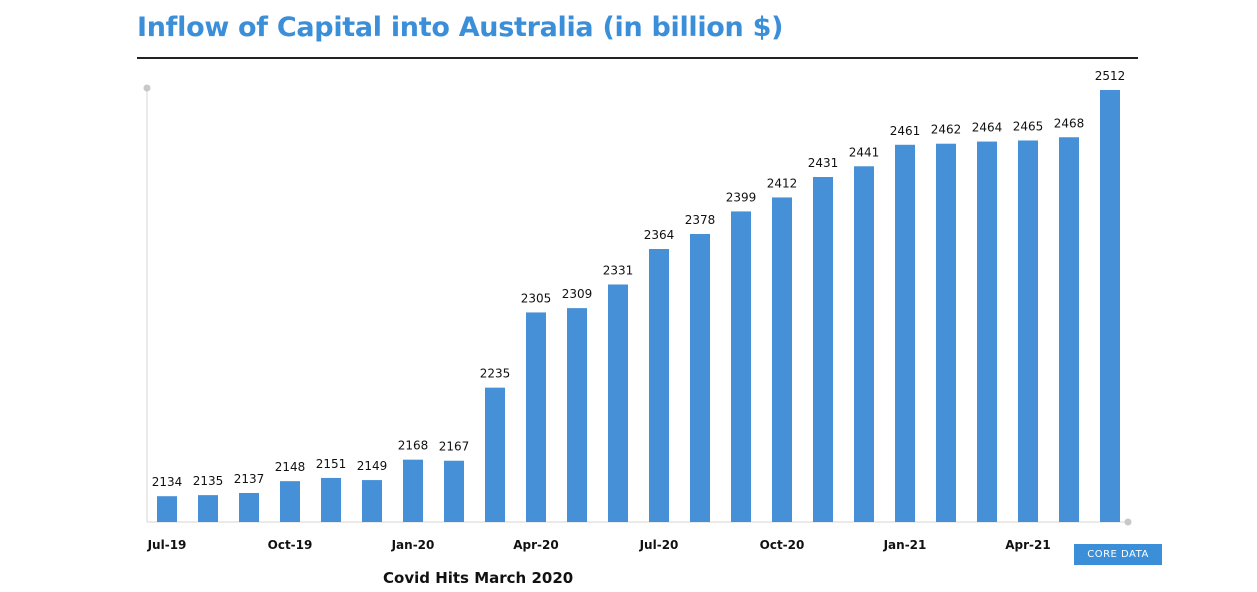 The width and height of the screenshot is (1257, 592). What do you see at coordinates (1069, 123) in the screenshot?
I see `value-label: 2468` at bounding box center [1069, 123].